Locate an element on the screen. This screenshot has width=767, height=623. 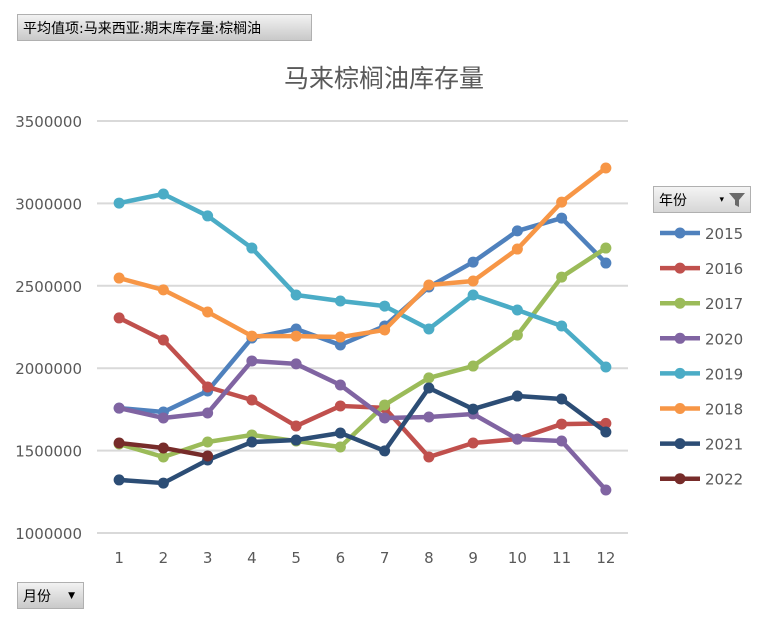
legend-label: 2015 is located at coordinates (724, 234).